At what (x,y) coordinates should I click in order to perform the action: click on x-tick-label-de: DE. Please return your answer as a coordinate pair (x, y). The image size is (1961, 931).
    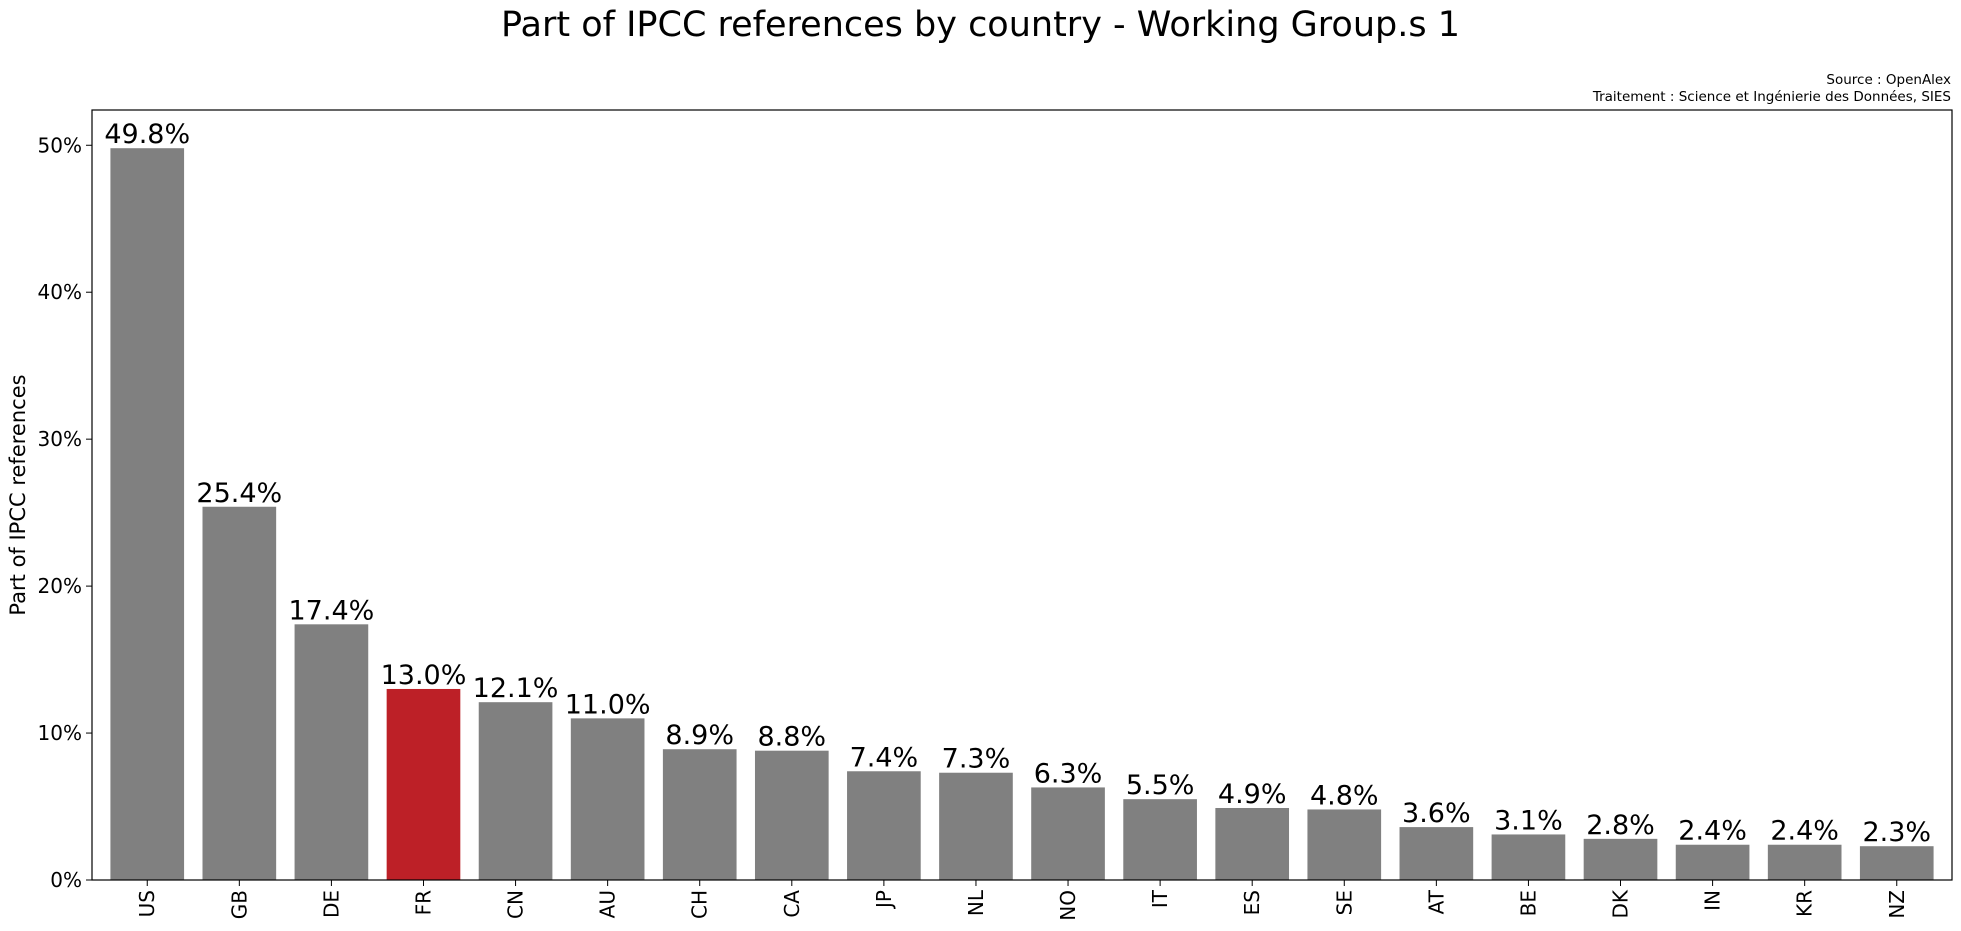
    Looking at the image, I should click on (331, 904).